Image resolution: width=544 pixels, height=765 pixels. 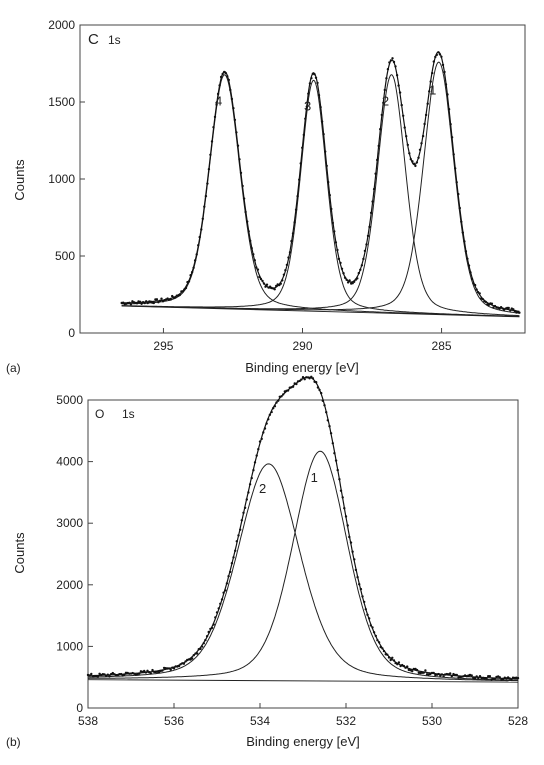 What do you see at coordinates (288, 483) in the screenshot?
I see `peak-labels-b: 21` at bounding box center [288, 483].